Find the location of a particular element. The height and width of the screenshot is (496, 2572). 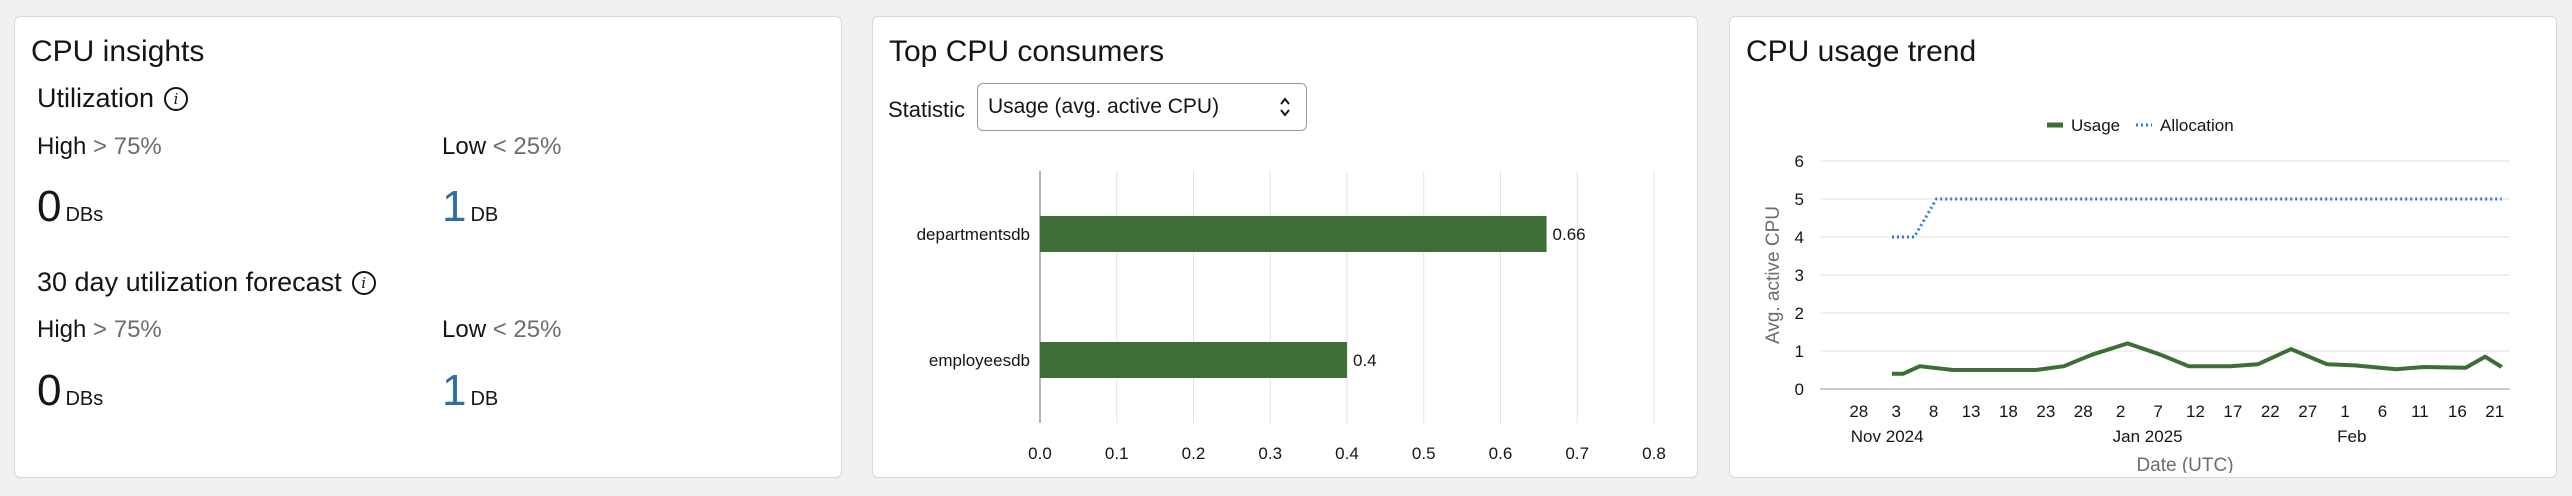

x-tick-label: 12 is located at coordinates (2195, 411).